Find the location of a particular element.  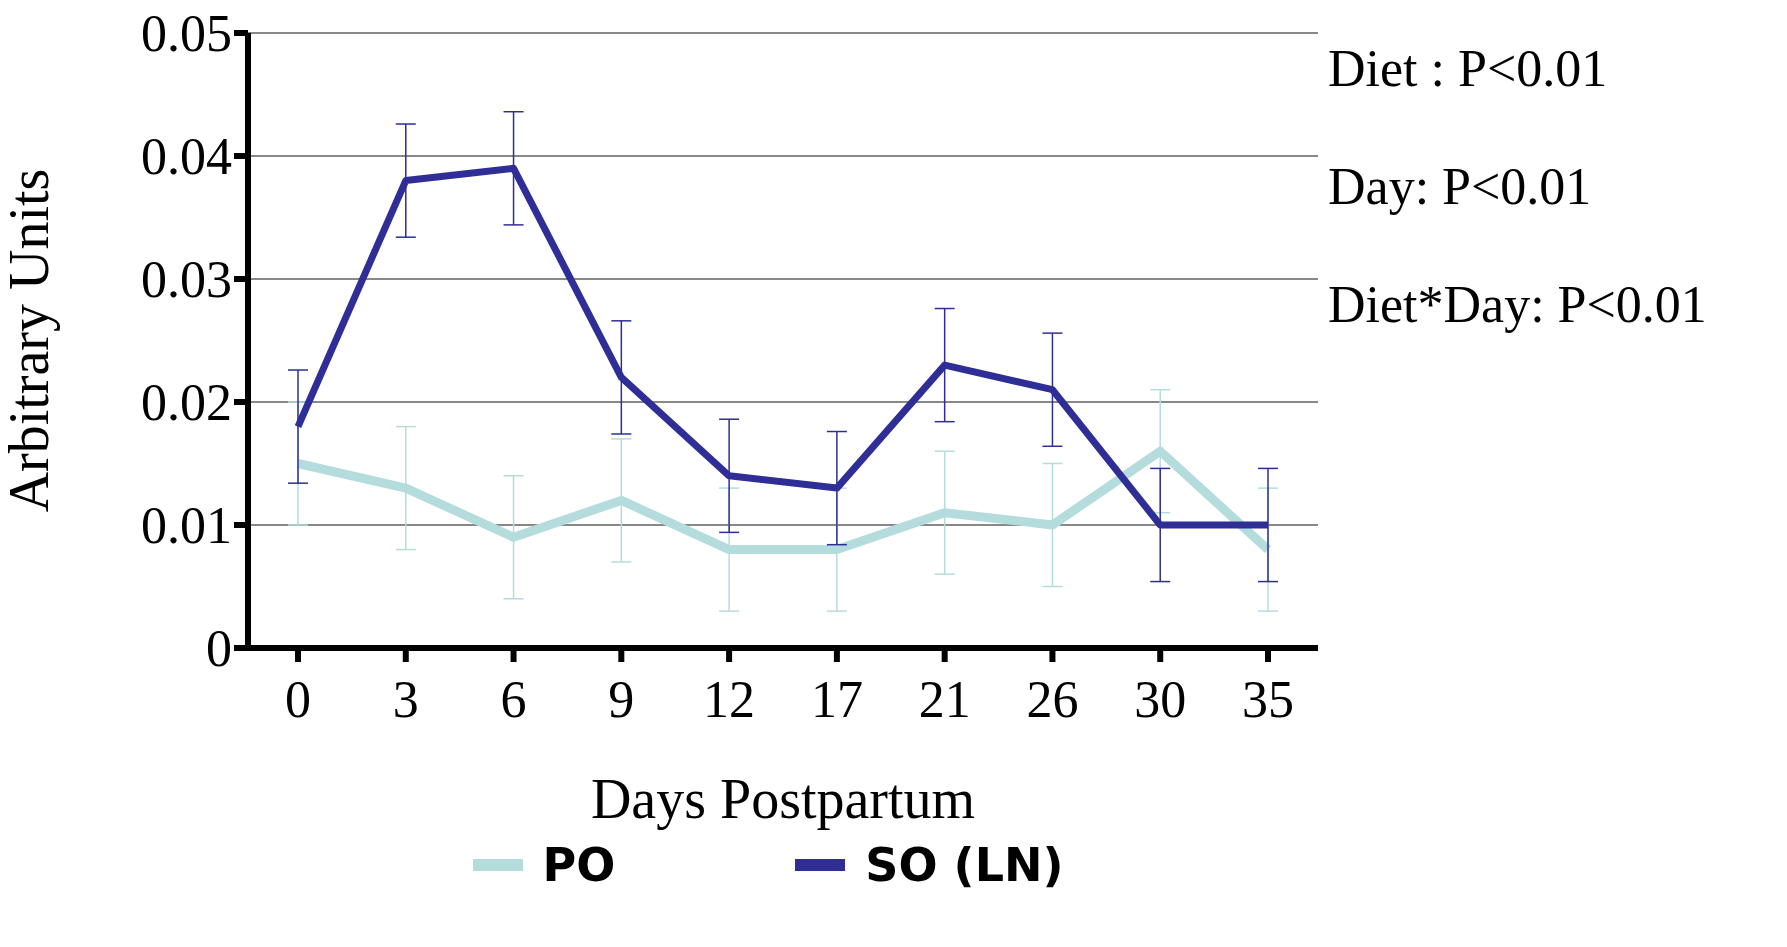

y-axis-title: Arbitrary Units is located at coordinates (30, 340).